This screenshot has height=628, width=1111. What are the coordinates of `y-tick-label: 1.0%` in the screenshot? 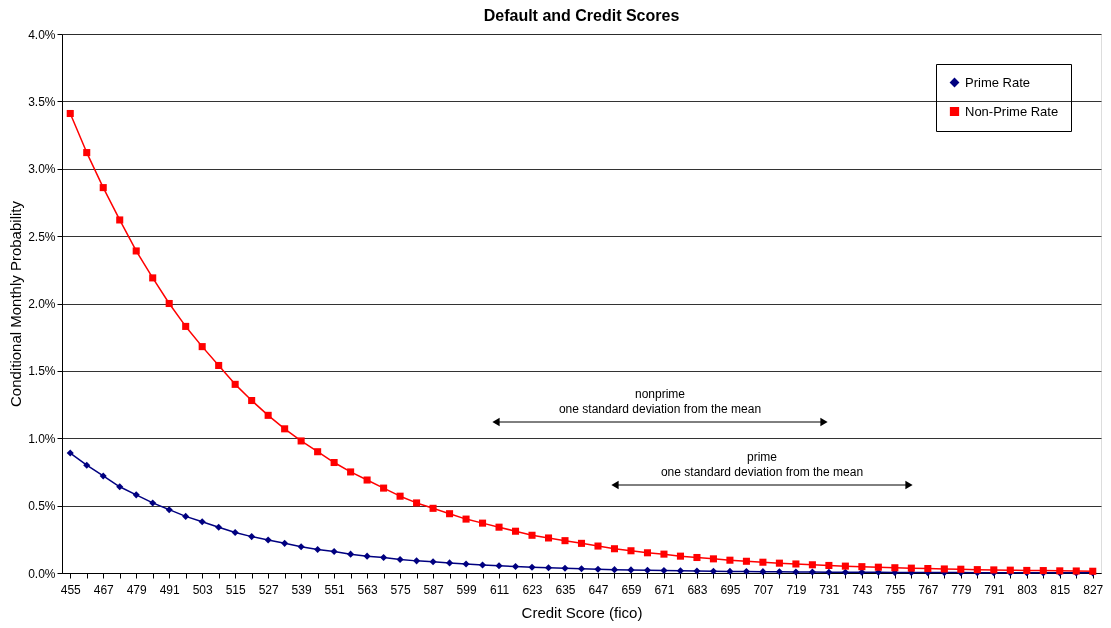 It's located at (42, 438).